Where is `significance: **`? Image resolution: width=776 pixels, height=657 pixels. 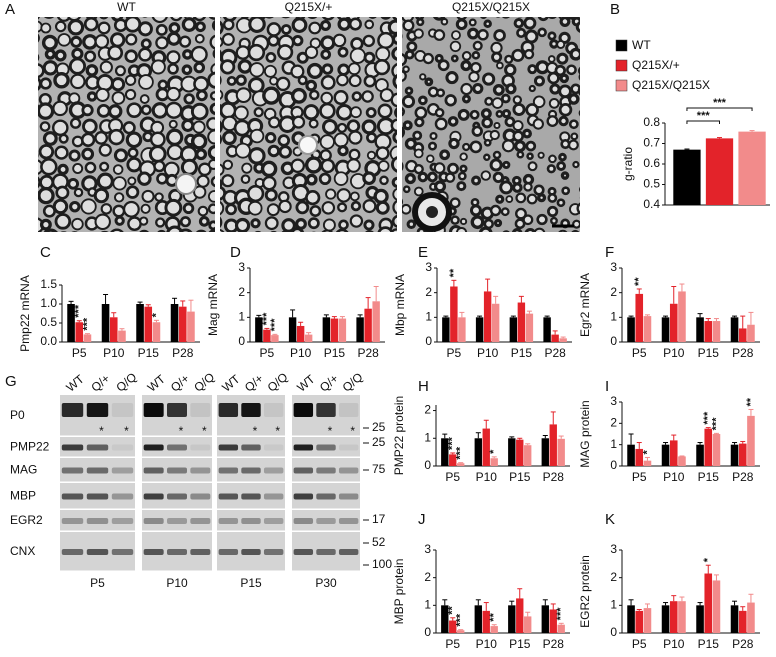
significance: ** is located at coordinates (454, 272).